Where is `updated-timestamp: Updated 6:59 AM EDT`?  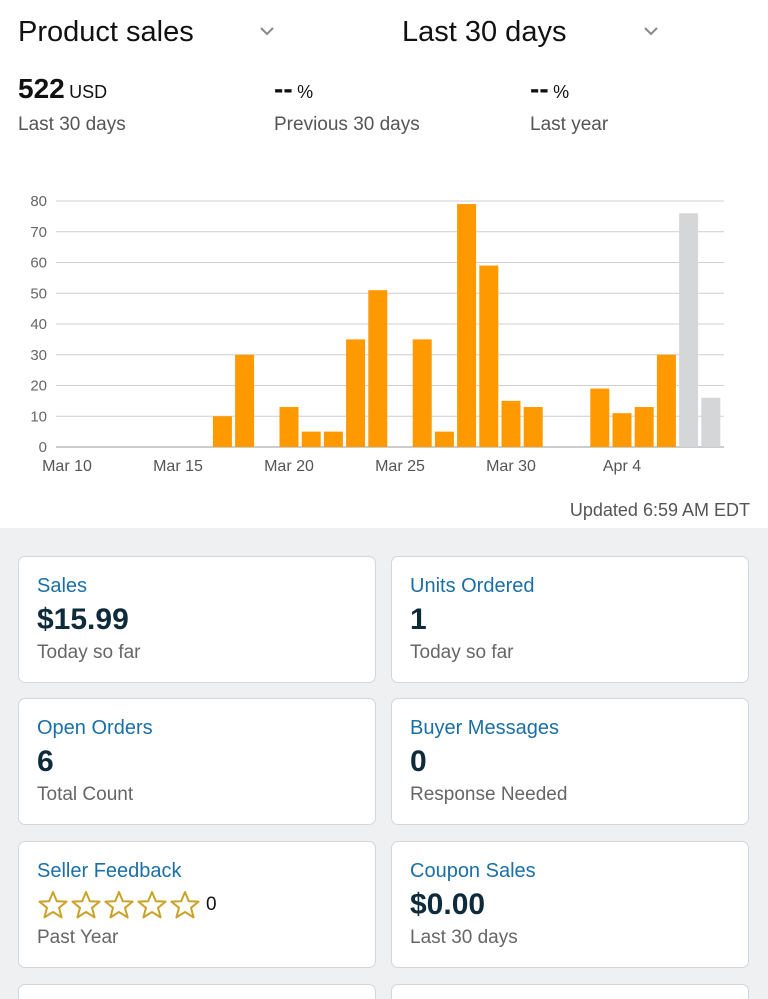
updated-timestamp: Updated 6:59 AM EDT is located at coordinates (659, 510).